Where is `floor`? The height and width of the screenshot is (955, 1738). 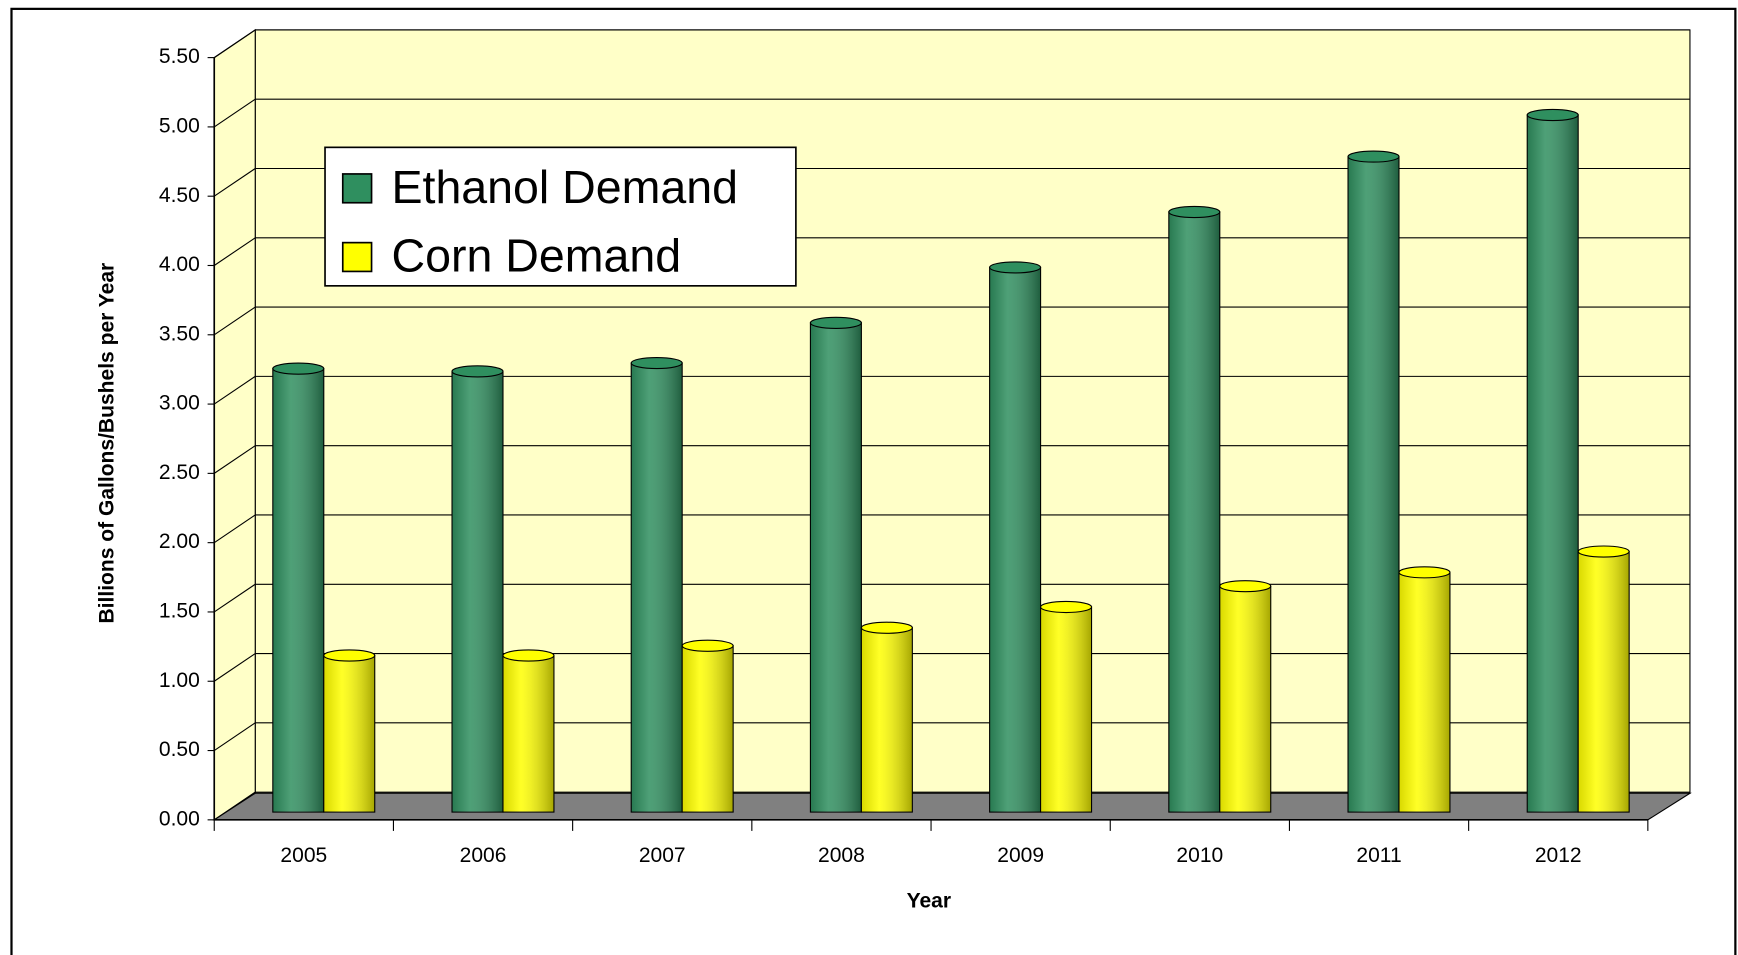 floor is located at coordinates (952, 806).